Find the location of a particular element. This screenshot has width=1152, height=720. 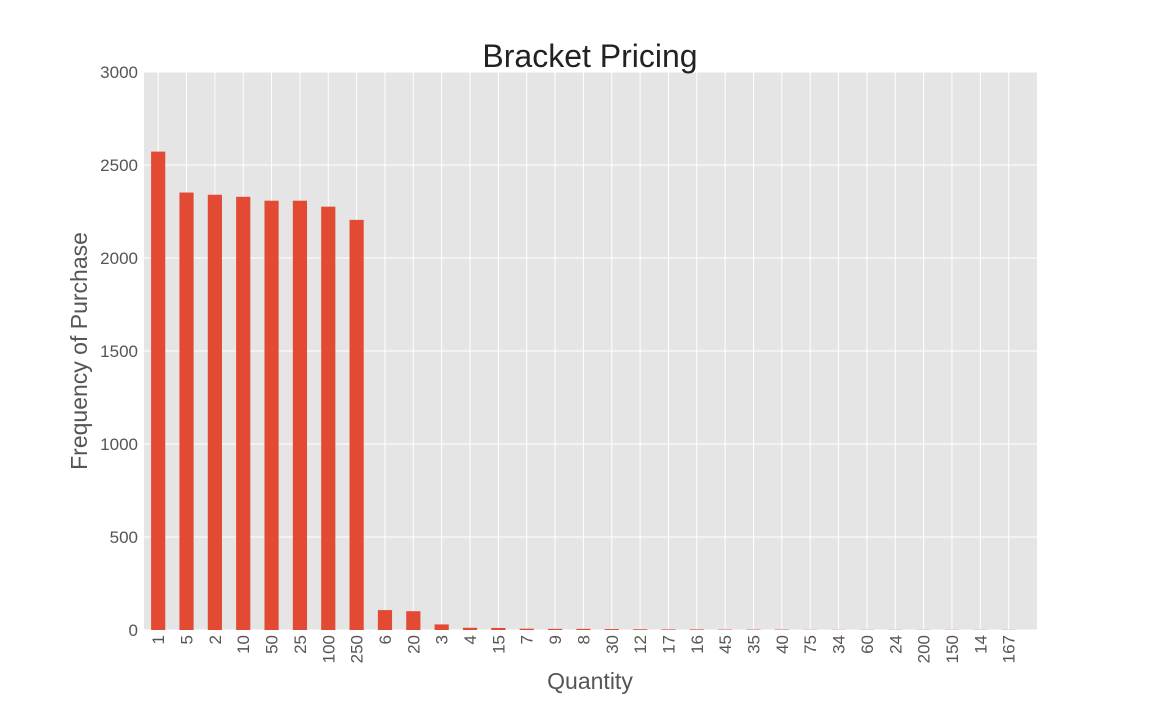

x-tick-label: 30 is located at coordinates (612, 644).